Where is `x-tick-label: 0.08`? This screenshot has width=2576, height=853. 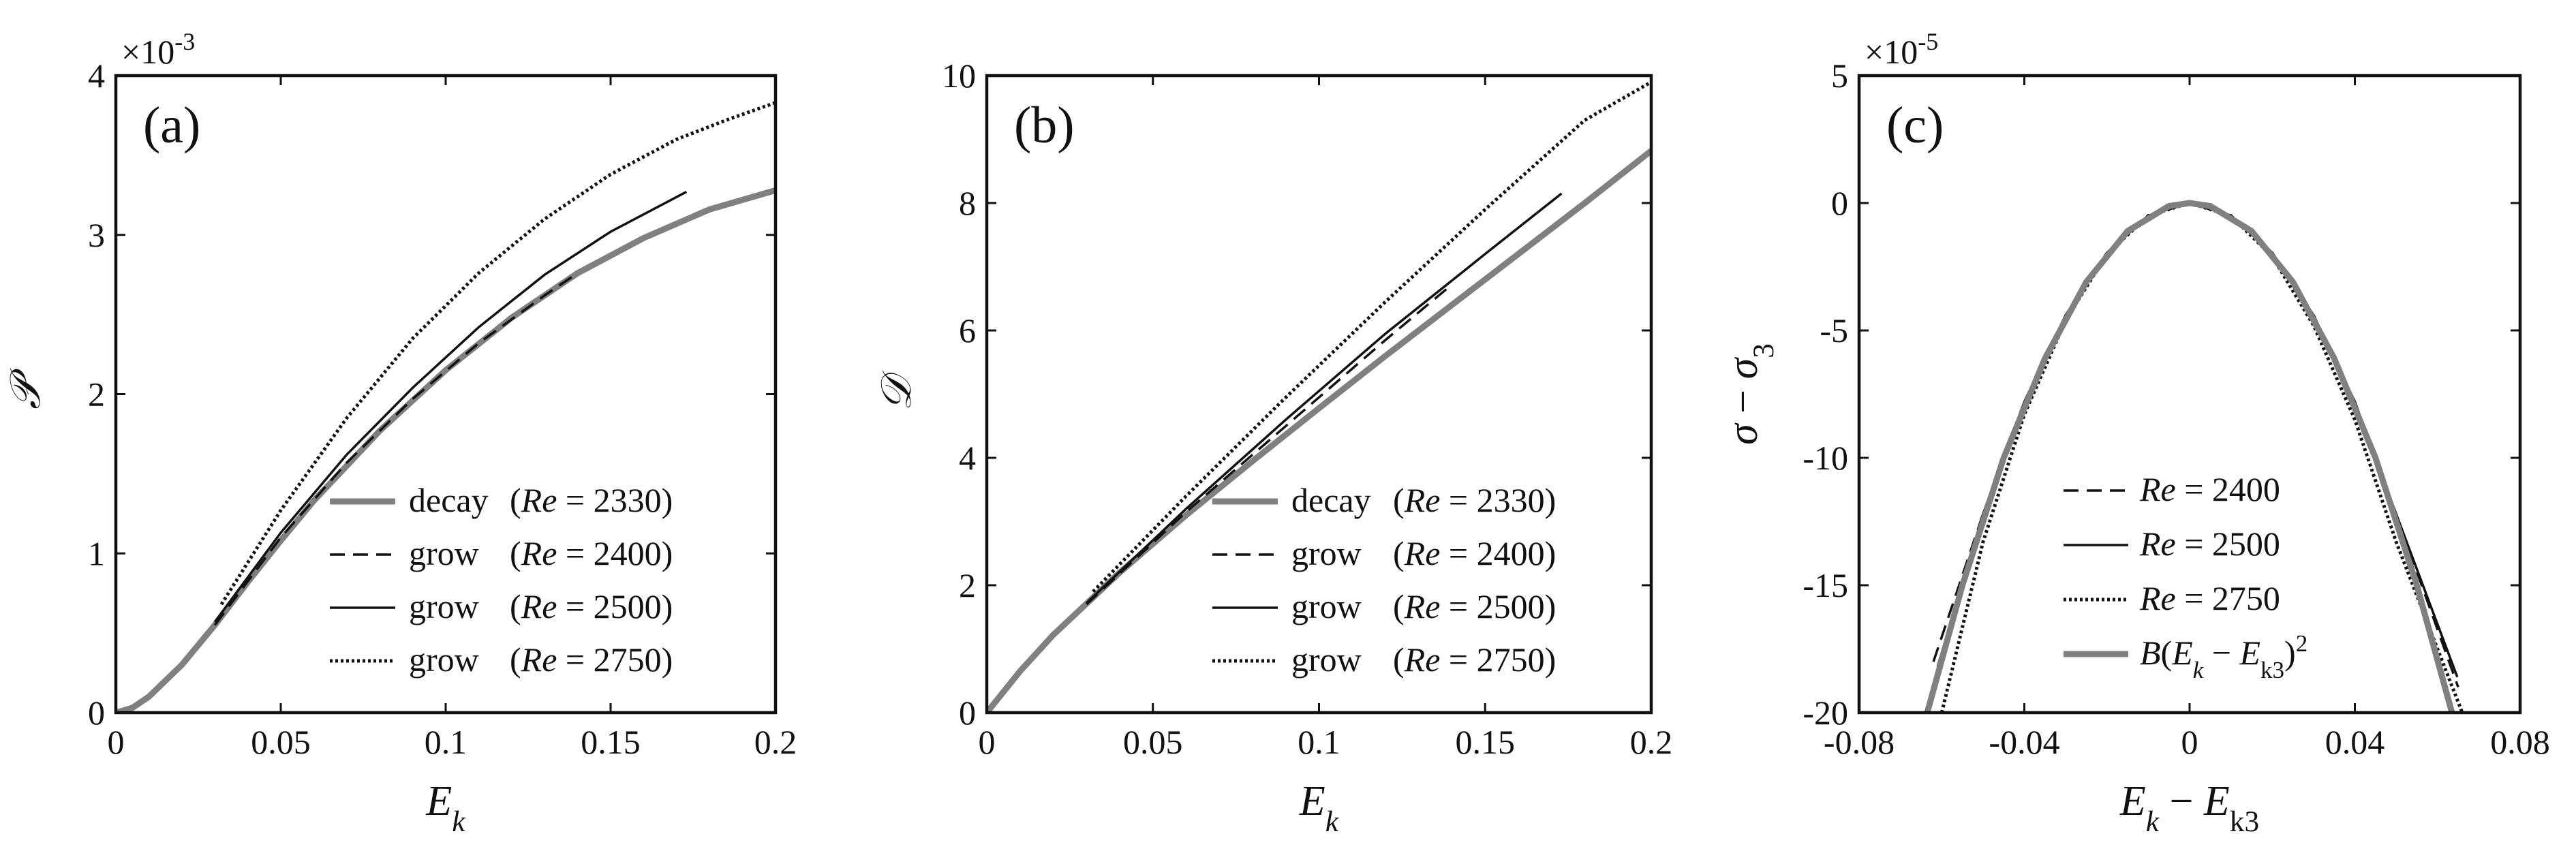
x-tick-label: 0.08 is located at coordinates (2520, 742).